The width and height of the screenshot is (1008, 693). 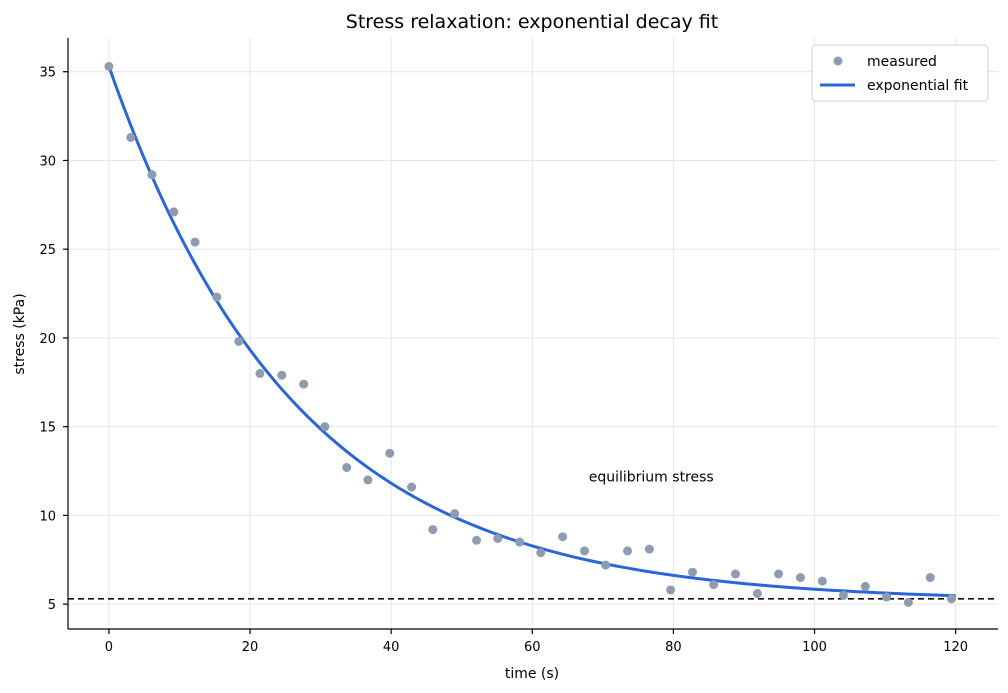 I want to click on y-tick-label: 35, so click(x=47, y=73).